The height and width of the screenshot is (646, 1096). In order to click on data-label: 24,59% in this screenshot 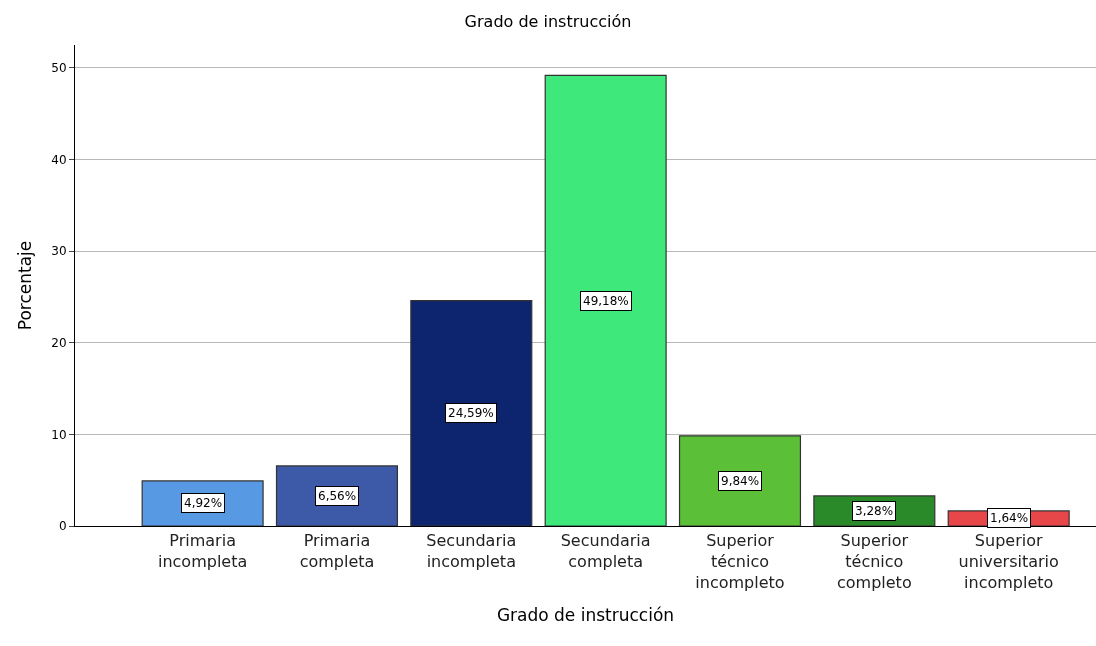, I will do `click(471, 413)`.